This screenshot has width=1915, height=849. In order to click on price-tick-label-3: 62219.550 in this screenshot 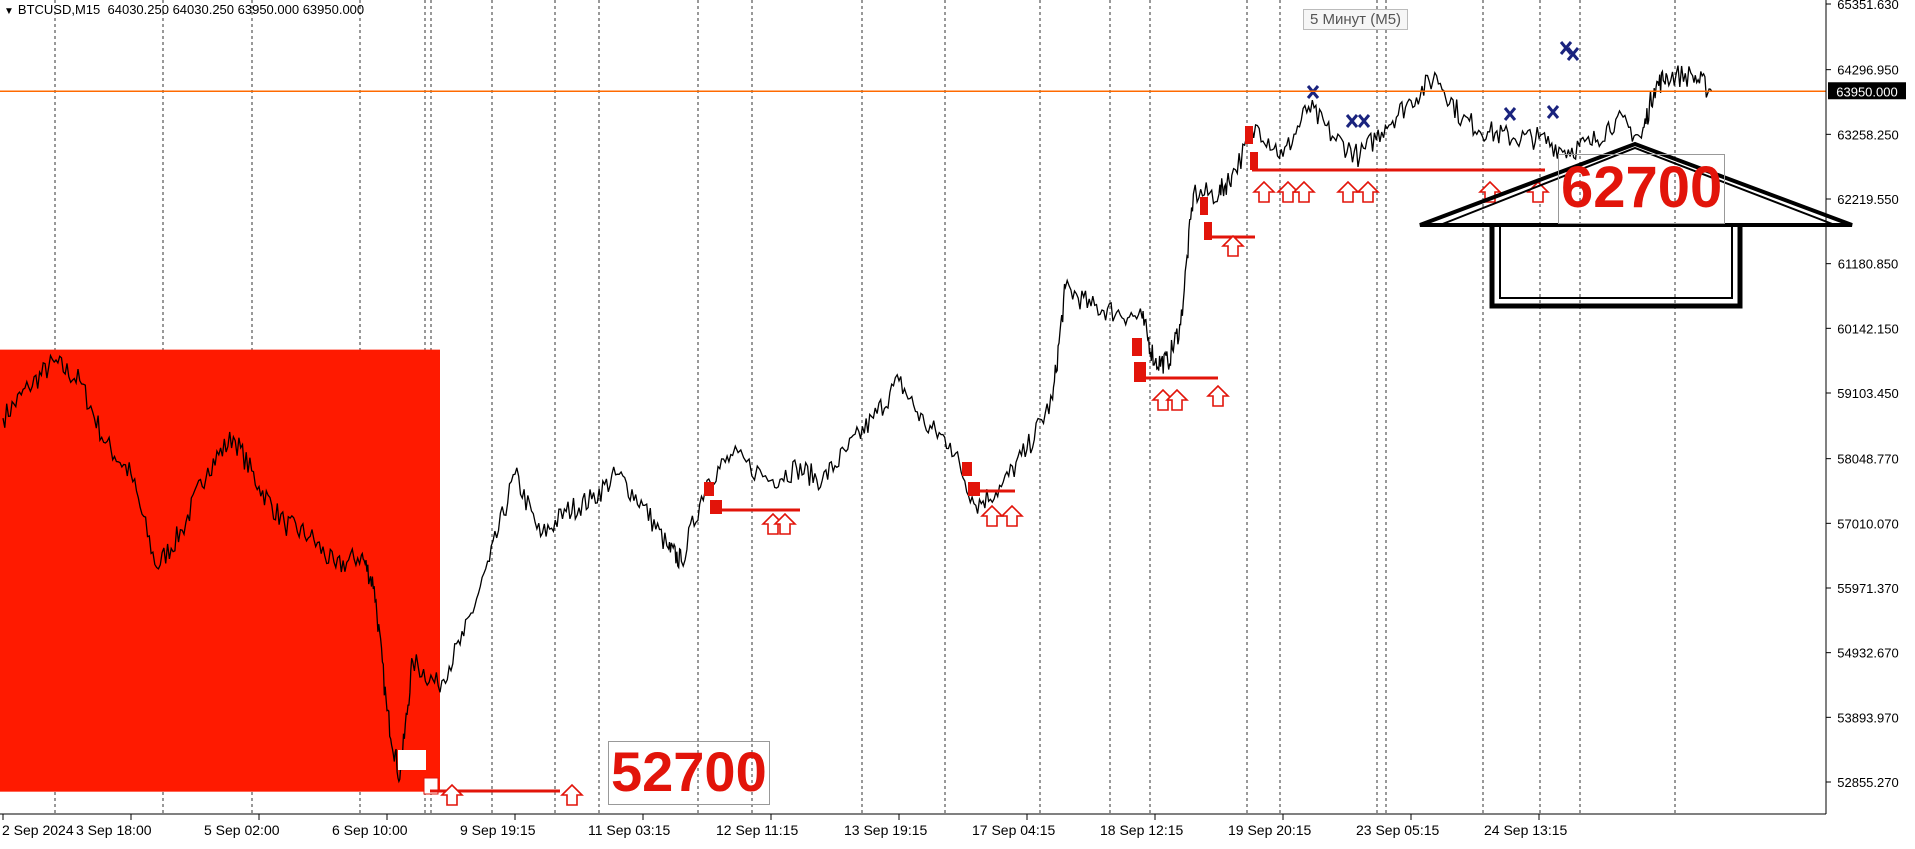, I will do `click(1867, 199)`.